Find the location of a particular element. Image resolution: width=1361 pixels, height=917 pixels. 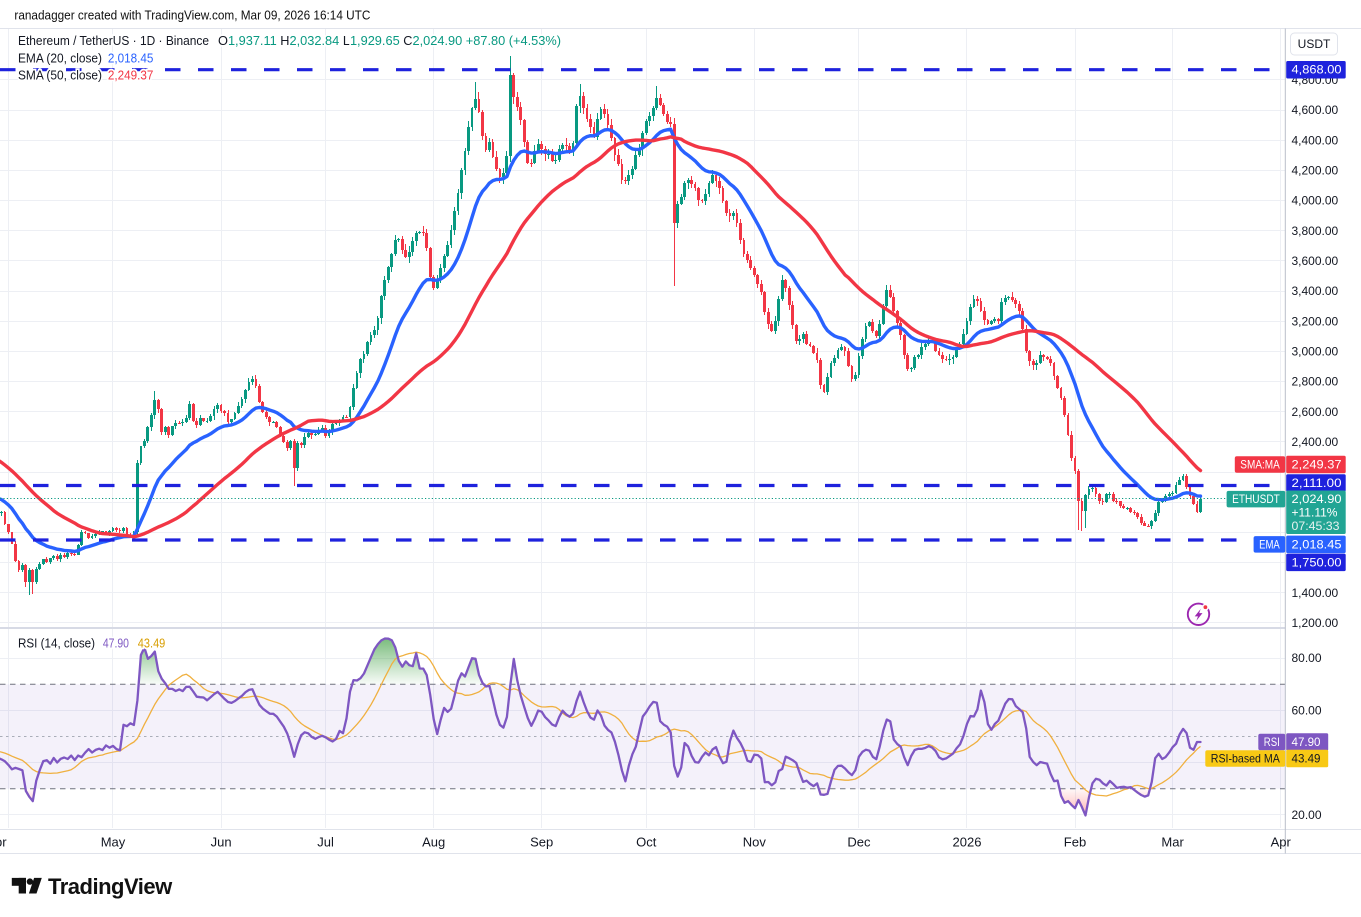

svg-text: 2026 is located at coordinates (967, 842).